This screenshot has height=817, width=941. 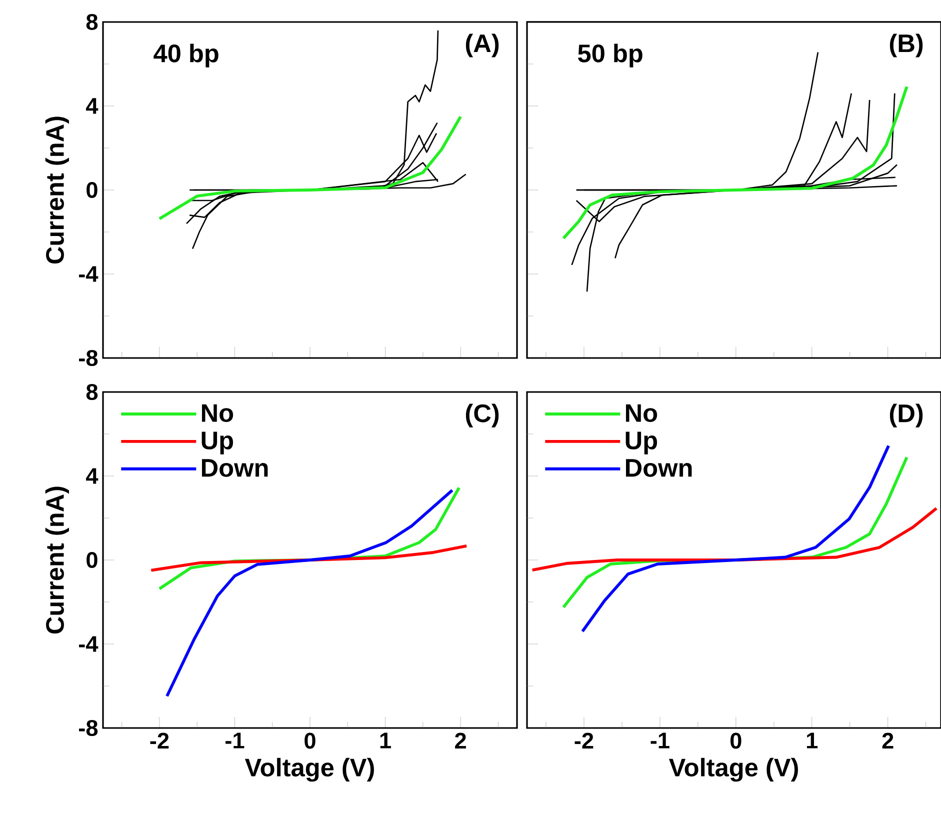 What do you see at coordinates (482, 416) in the screenshot?
I see `annotation: (C)` at bounding box center [482, 416].